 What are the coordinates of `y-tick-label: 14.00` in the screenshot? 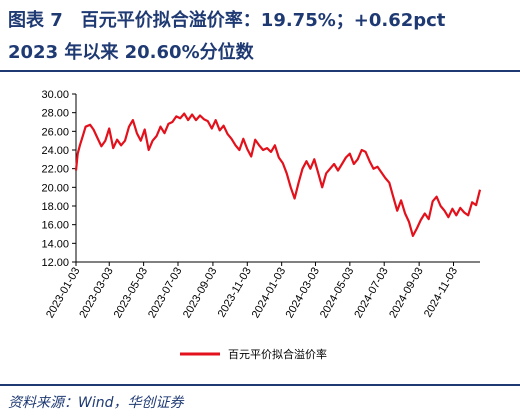 It's located at (55, 244).